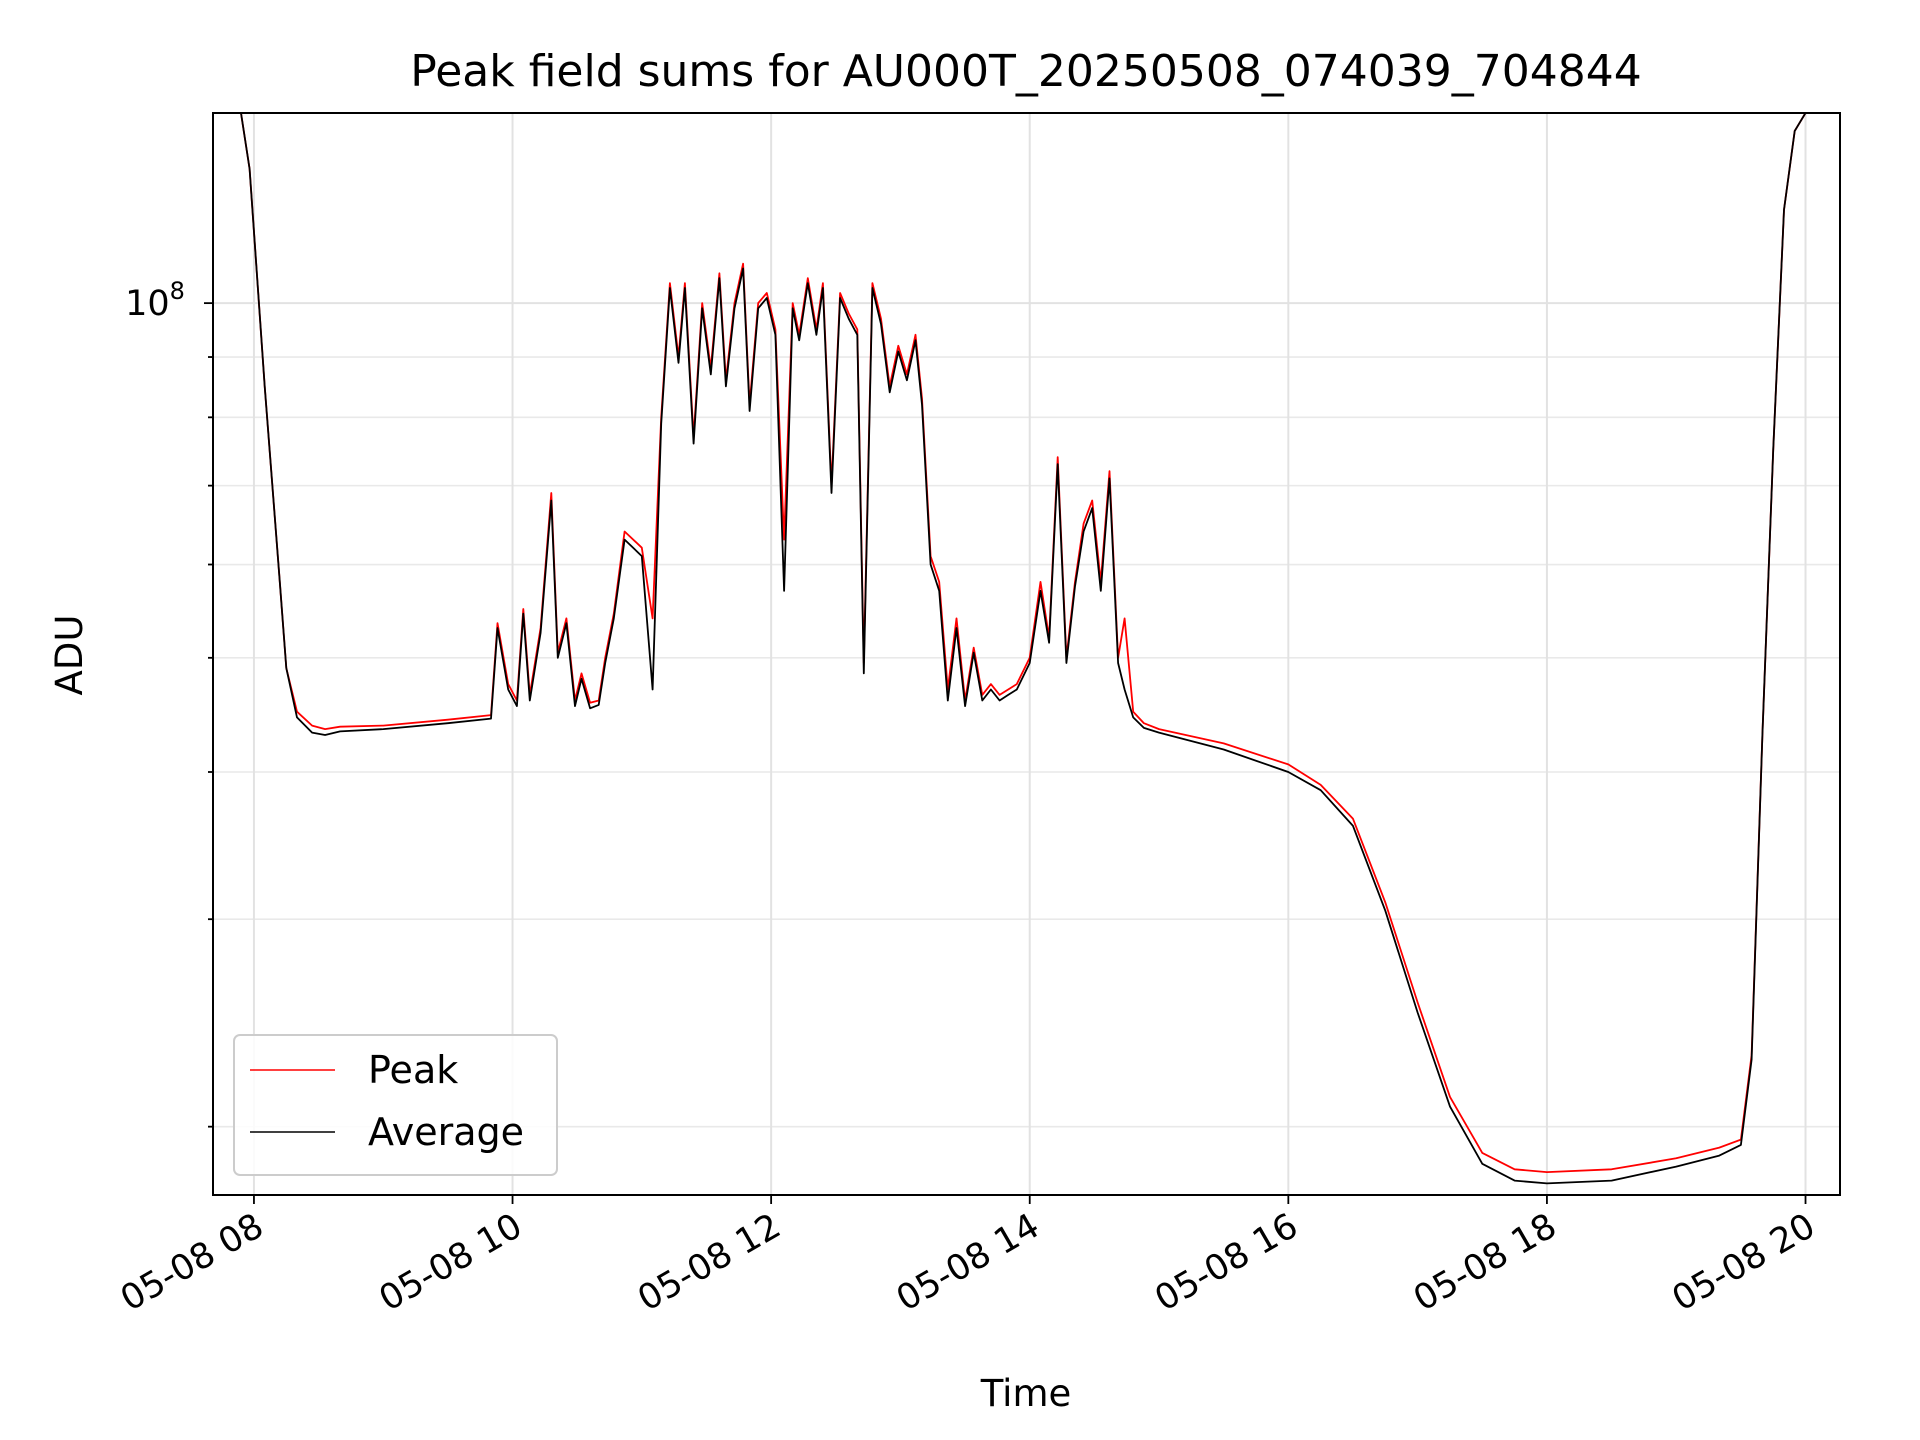 The height and width of the screenshot is (1440, 1920). Describe the element at coordinates (155, 300) in the screenshot. I see `y-tick-label: 108` at that location.